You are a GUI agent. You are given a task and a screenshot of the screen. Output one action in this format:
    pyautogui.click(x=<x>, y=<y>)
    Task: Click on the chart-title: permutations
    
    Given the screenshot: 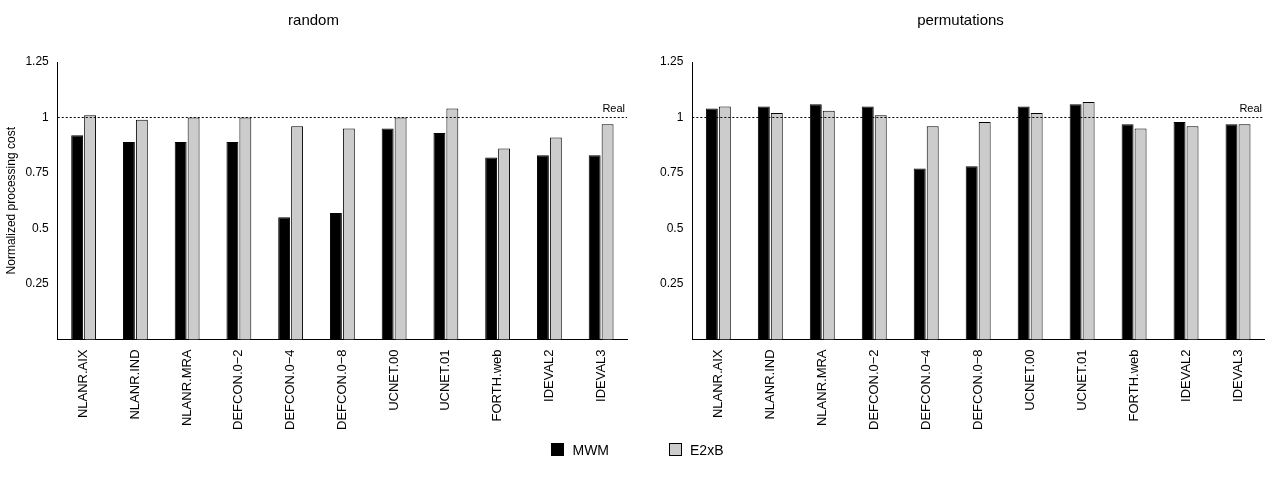 What is the action you would take?
    pyautogui.click(x=960, y=20)
    